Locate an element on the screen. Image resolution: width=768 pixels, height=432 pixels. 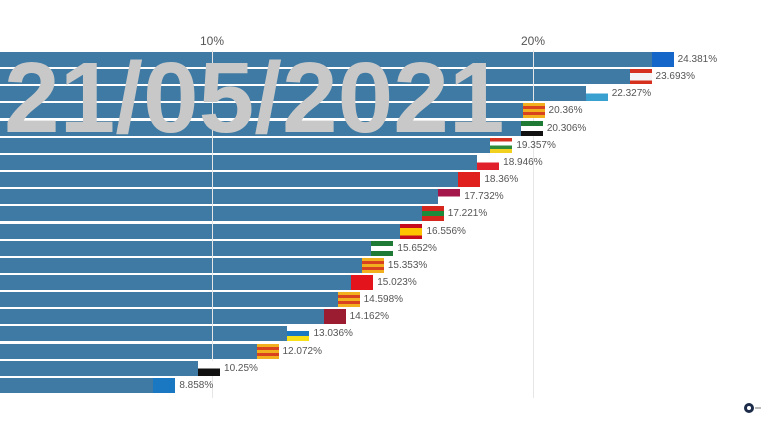
value-label: 15.652% is located at coordinates (417, 248).